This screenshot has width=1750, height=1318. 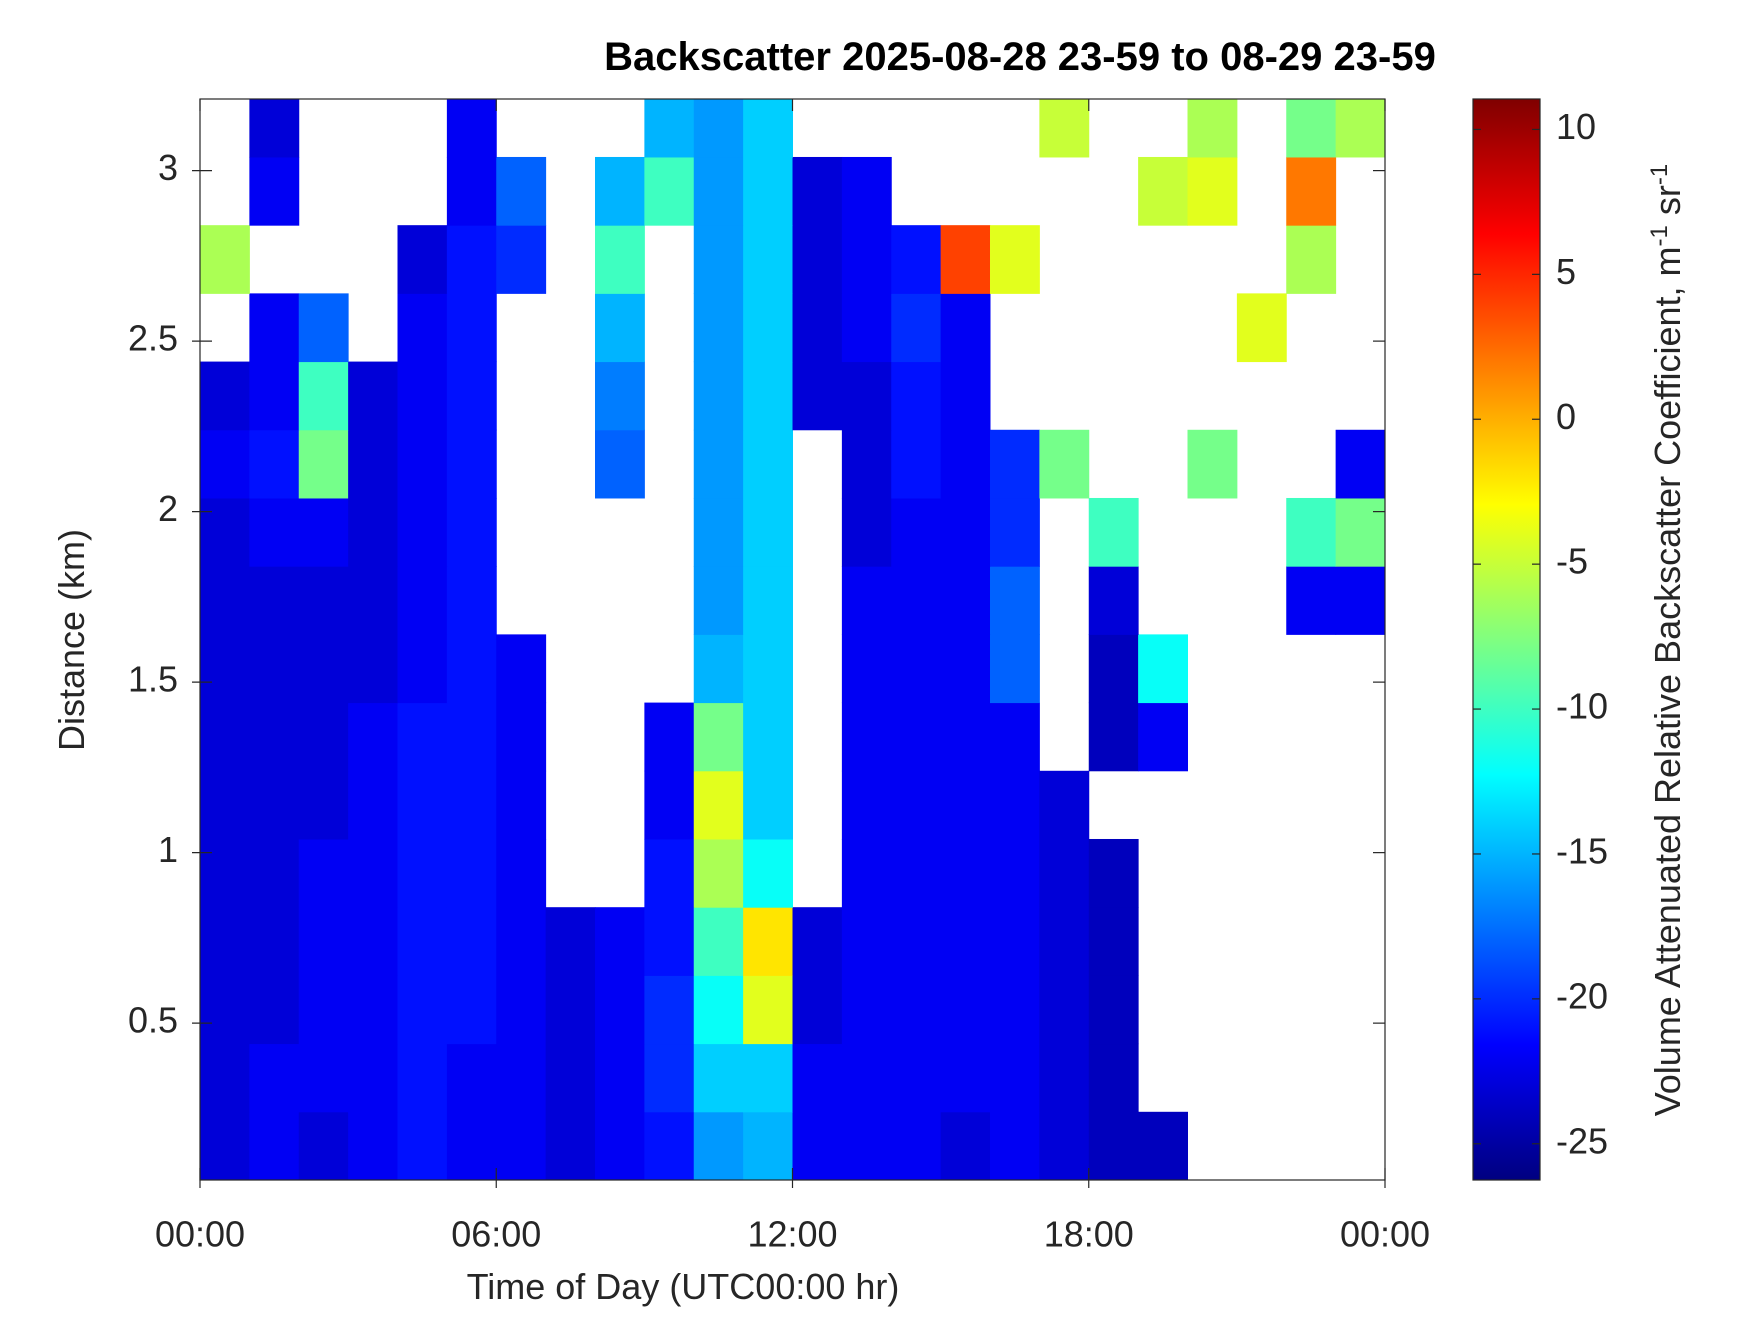 What do you see at coordinates (1576, 126) in the screenshot?
I see `colorbar-tick-label: 10` at bounding box center [1576, 126].